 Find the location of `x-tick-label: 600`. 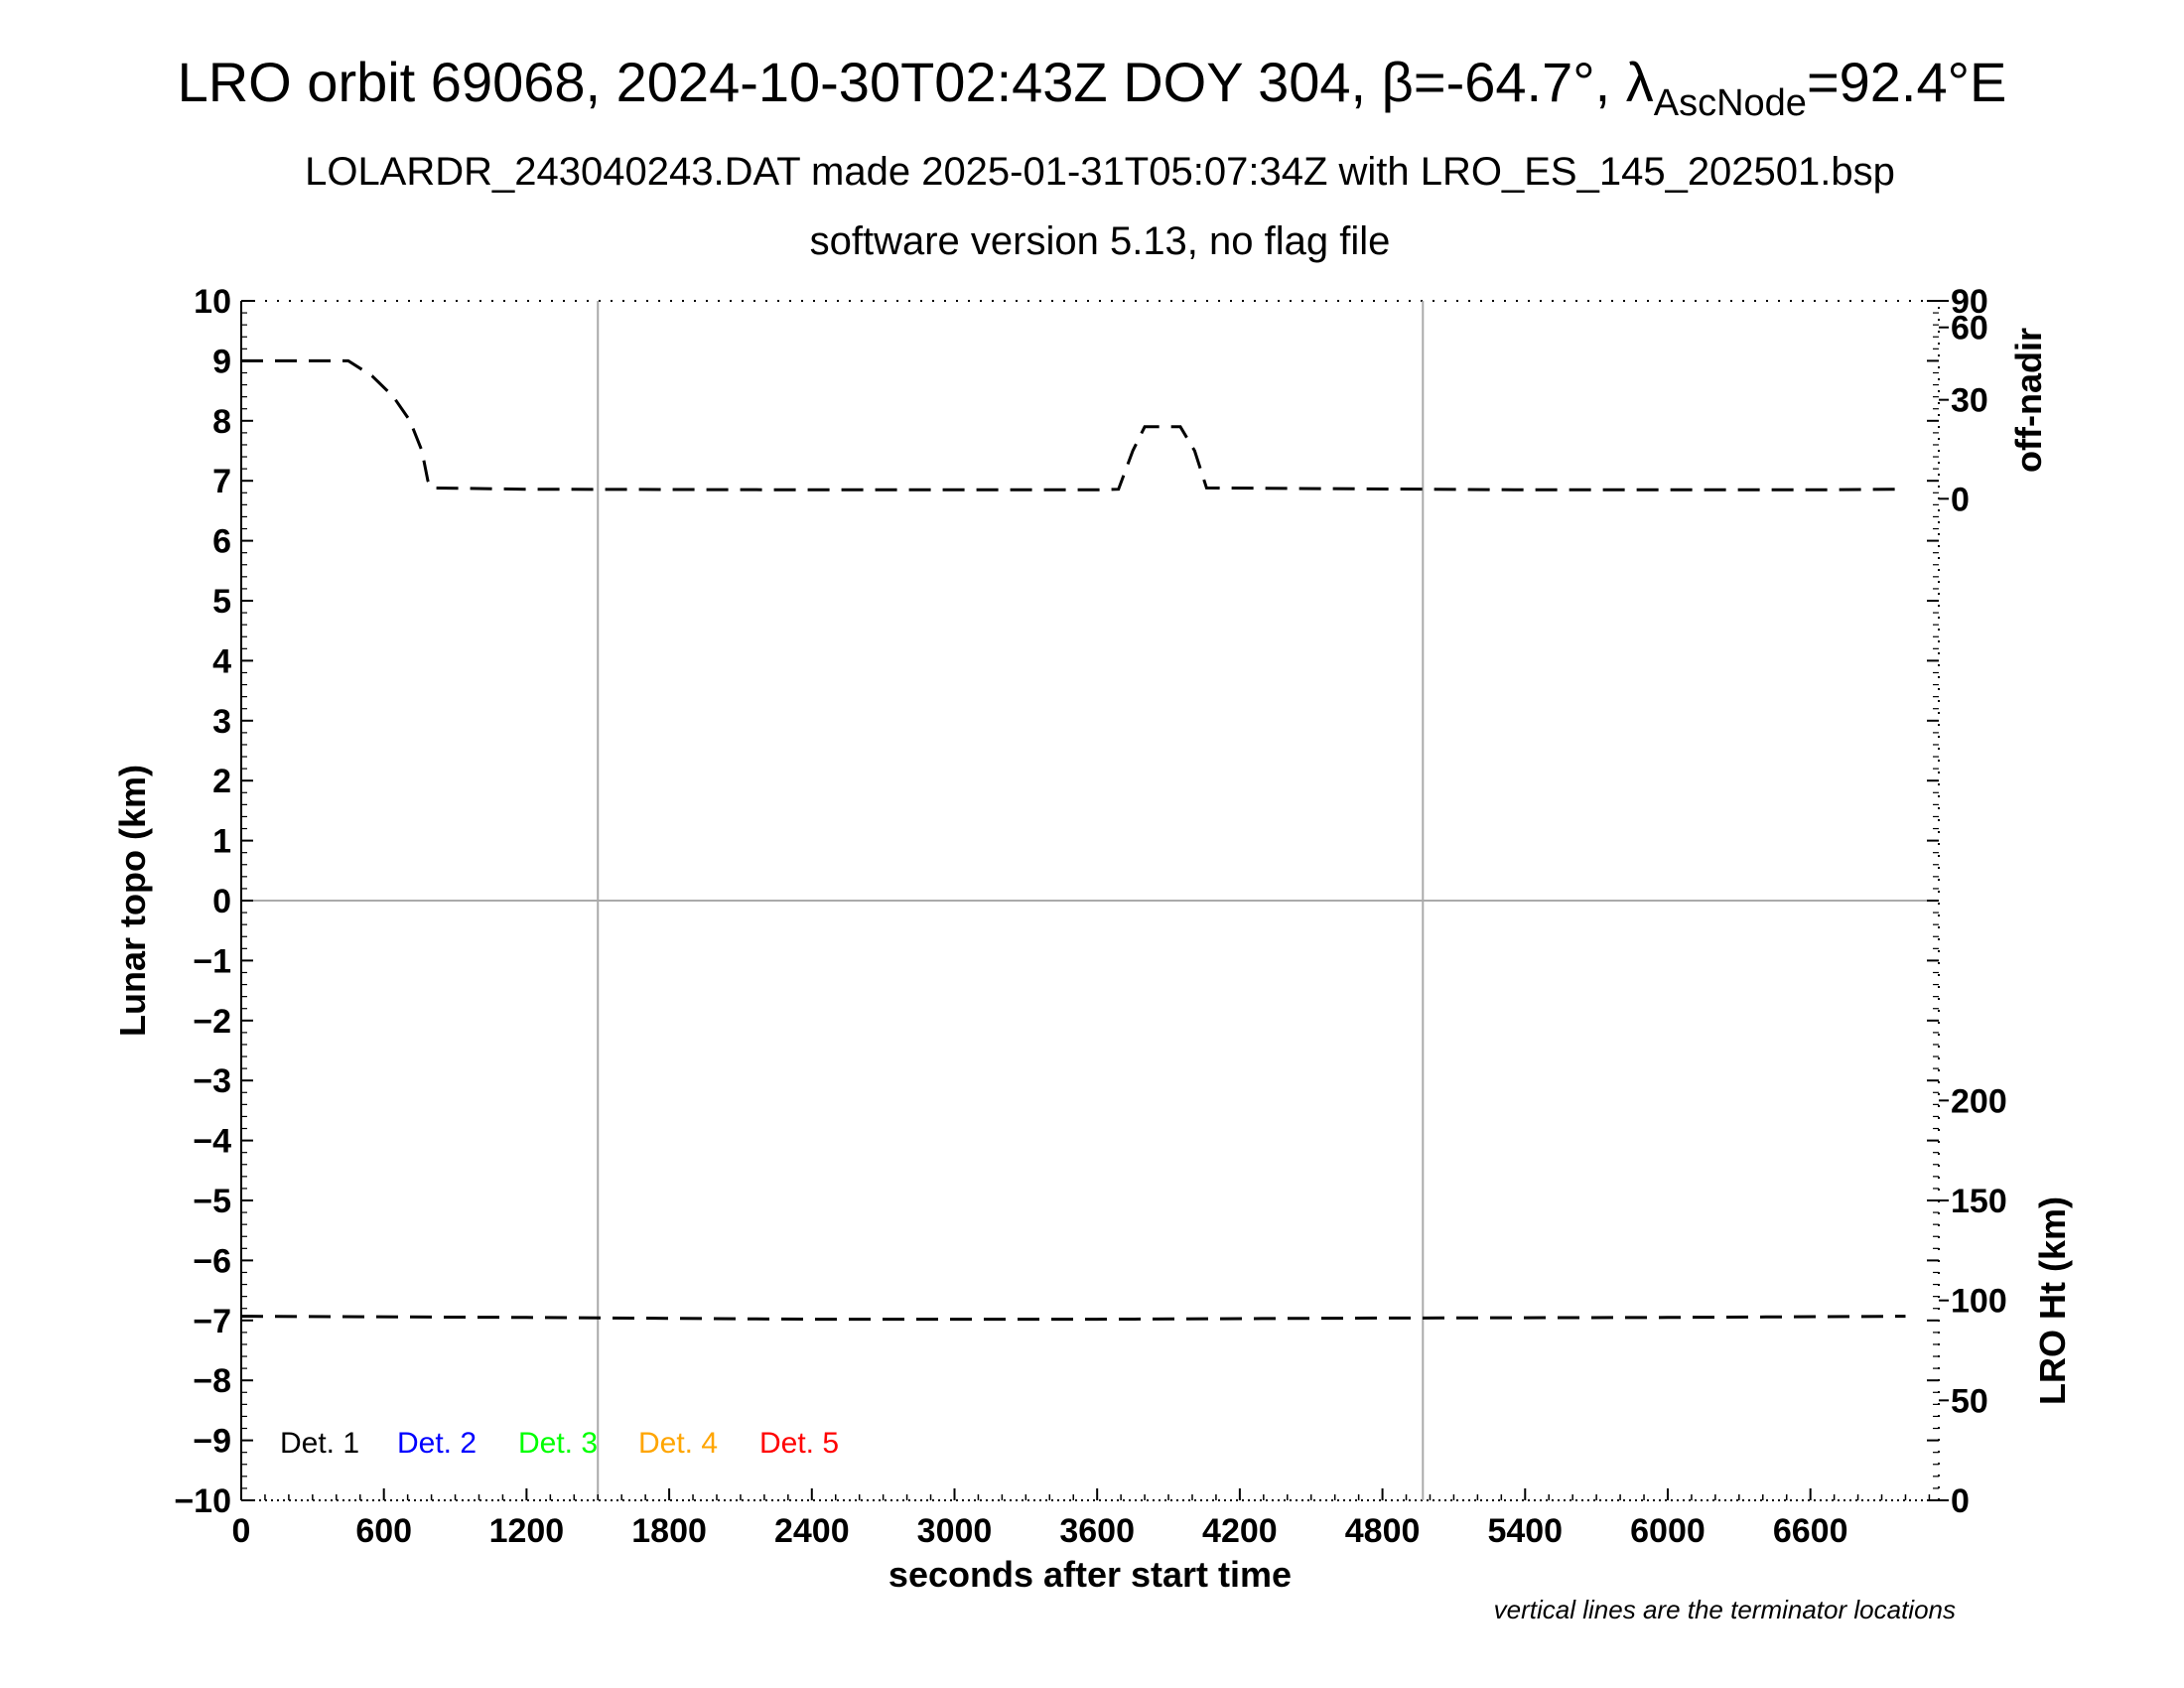

x-tick-label: 600 is located at coordinates (383, 1531).